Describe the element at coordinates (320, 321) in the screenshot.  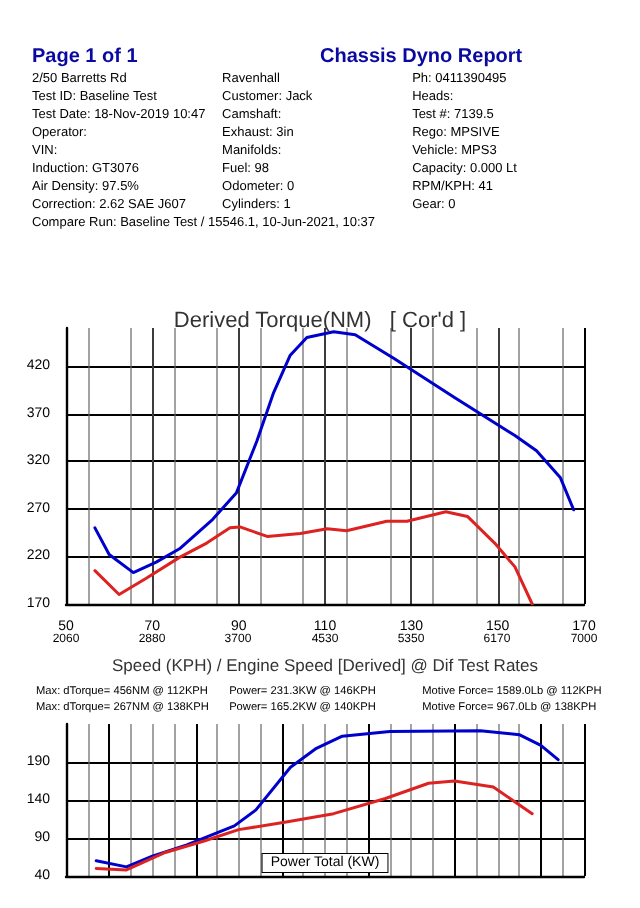
I see `chart-title: Derived Torque(NM) [ Cor'd ]` at that location.